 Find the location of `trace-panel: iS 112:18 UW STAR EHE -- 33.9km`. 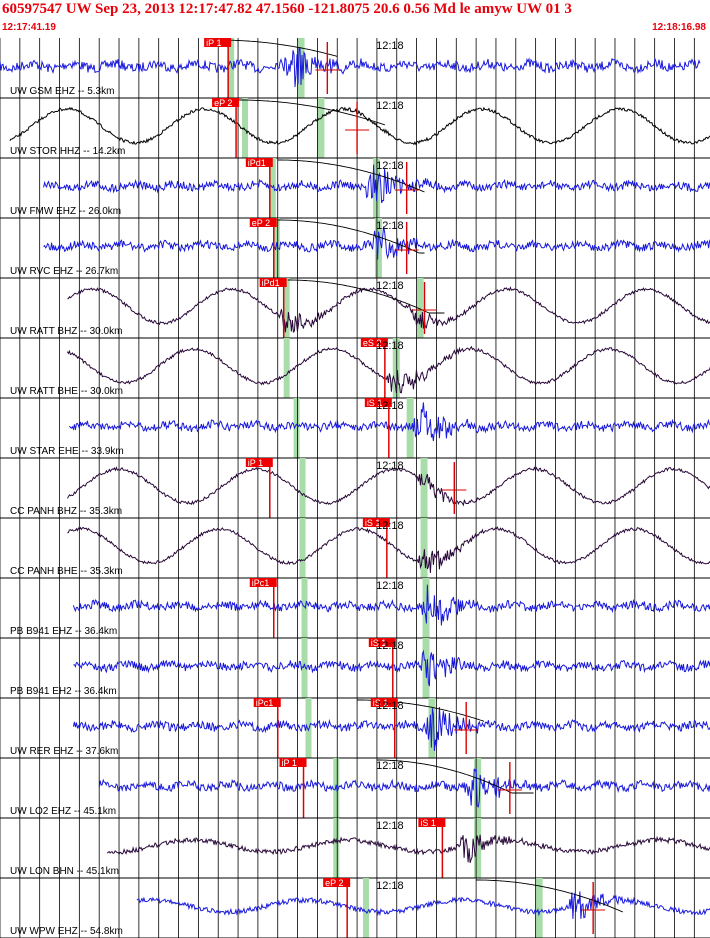

trace-panel: iS 112:18 UW STAR EHE -- 33.9km is located at coordinates (355, 428).